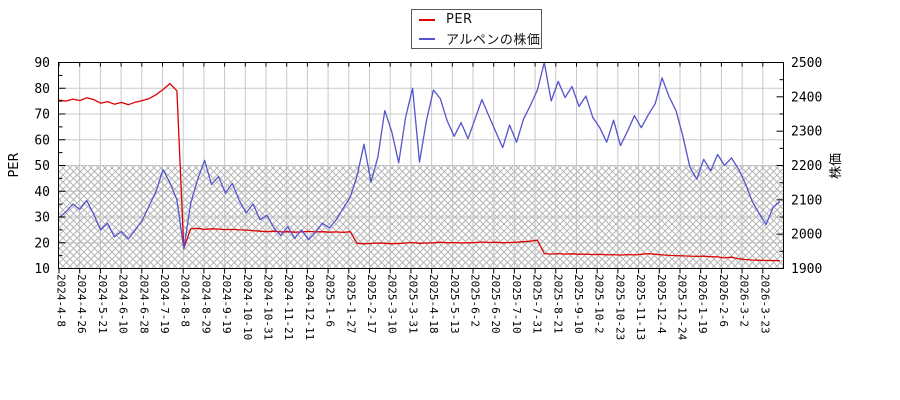  I want to click on x-tick-label: 2024-11-21, so click(288, 307).